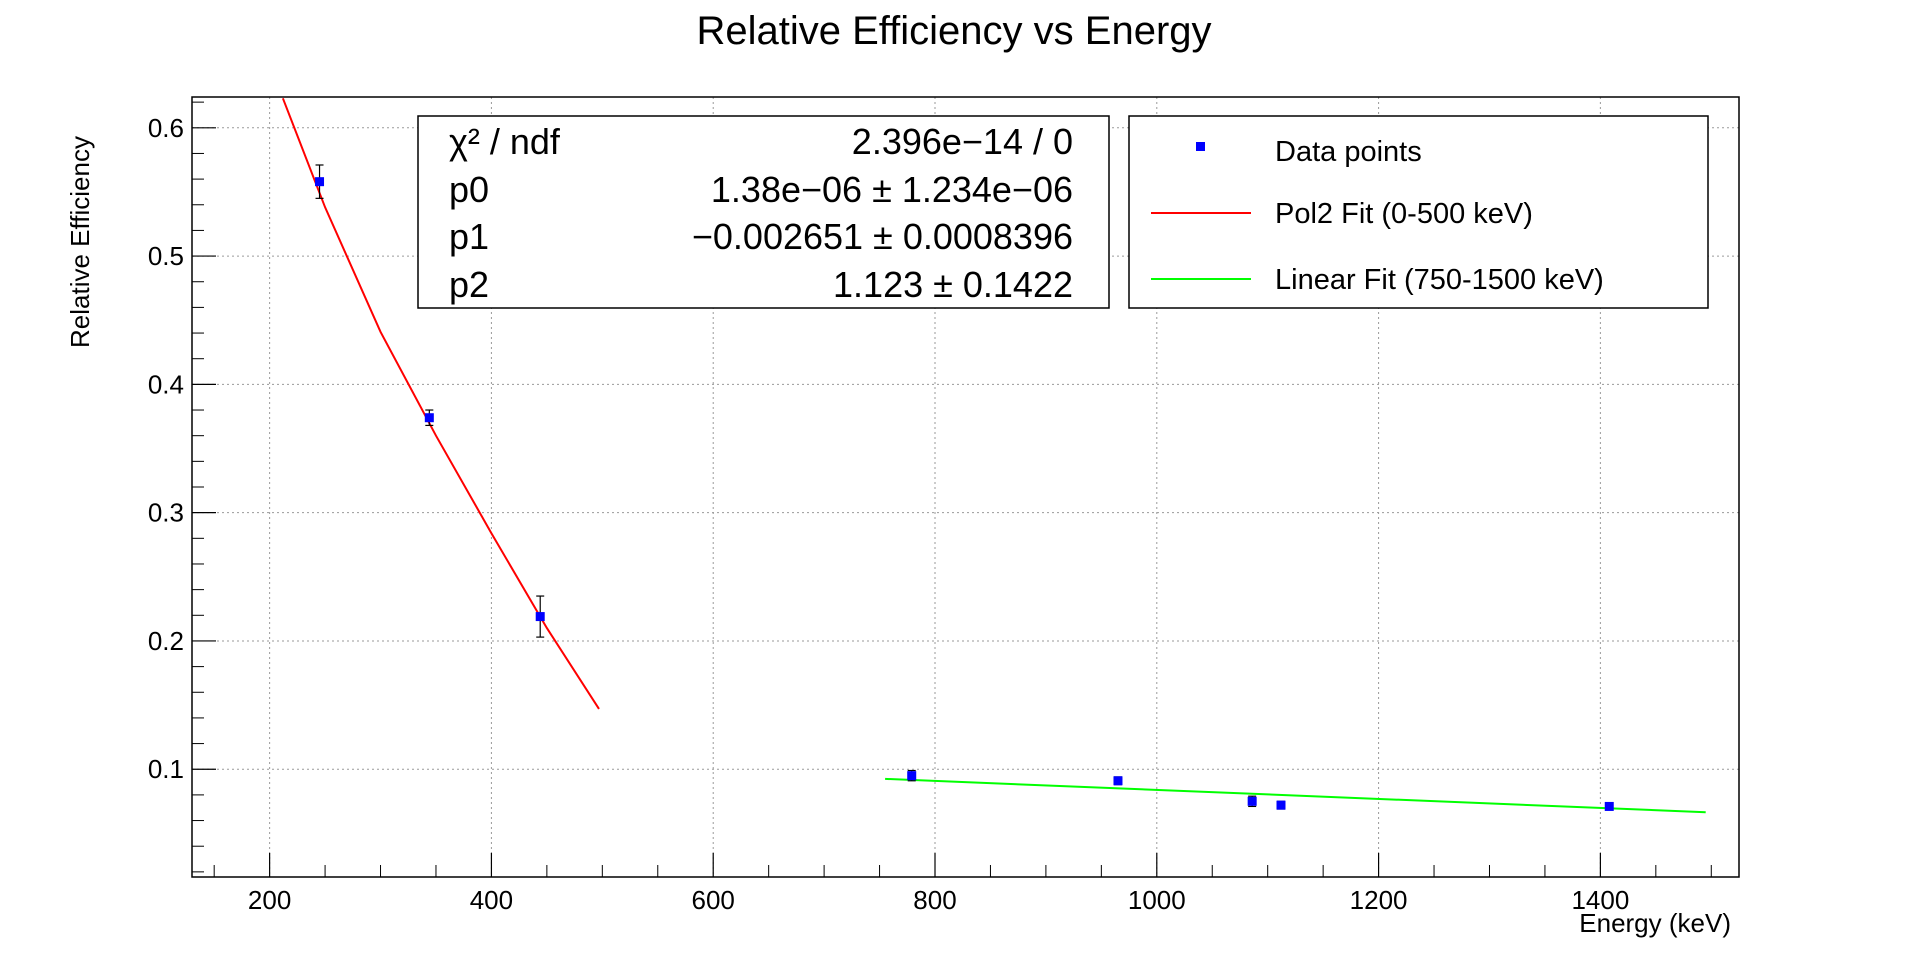  What do you see at coordinates (469, 236) in the screenshot?
I see `stats-row-label: p1` at bounding box center [469, 236].